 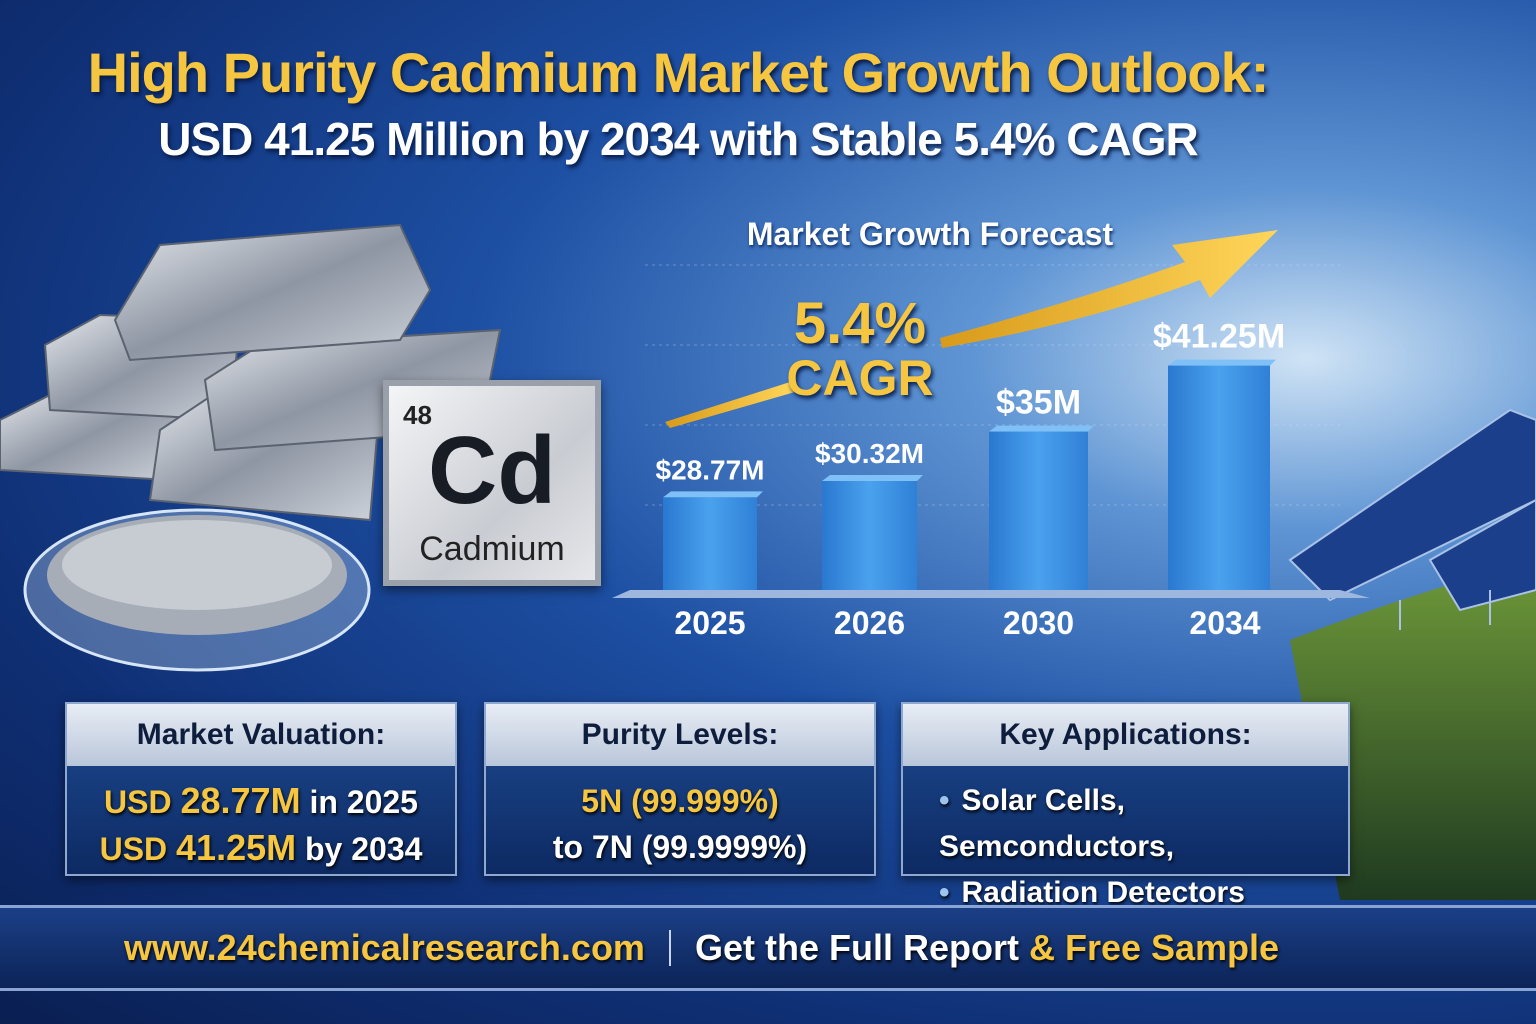 I want to click on x-tick-2025: 2025, so click(x=709, y=623).